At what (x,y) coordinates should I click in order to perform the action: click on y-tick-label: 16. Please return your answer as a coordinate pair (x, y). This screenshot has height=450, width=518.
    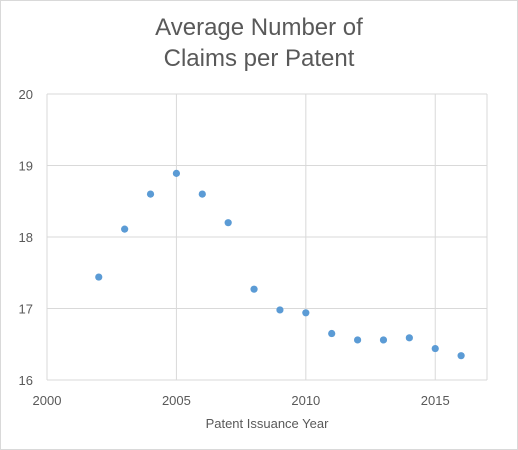
    Looking at the image, I should click on (26, 380).